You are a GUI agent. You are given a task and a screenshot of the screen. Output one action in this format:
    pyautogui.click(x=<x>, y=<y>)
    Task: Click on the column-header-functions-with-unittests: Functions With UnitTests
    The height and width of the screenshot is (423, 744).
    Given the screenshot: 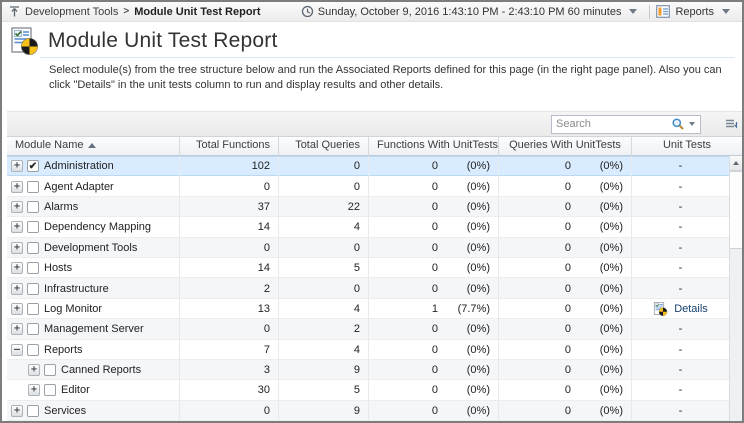 What is the action you would take?
    pyautogui.click(x=434, y=146)
    